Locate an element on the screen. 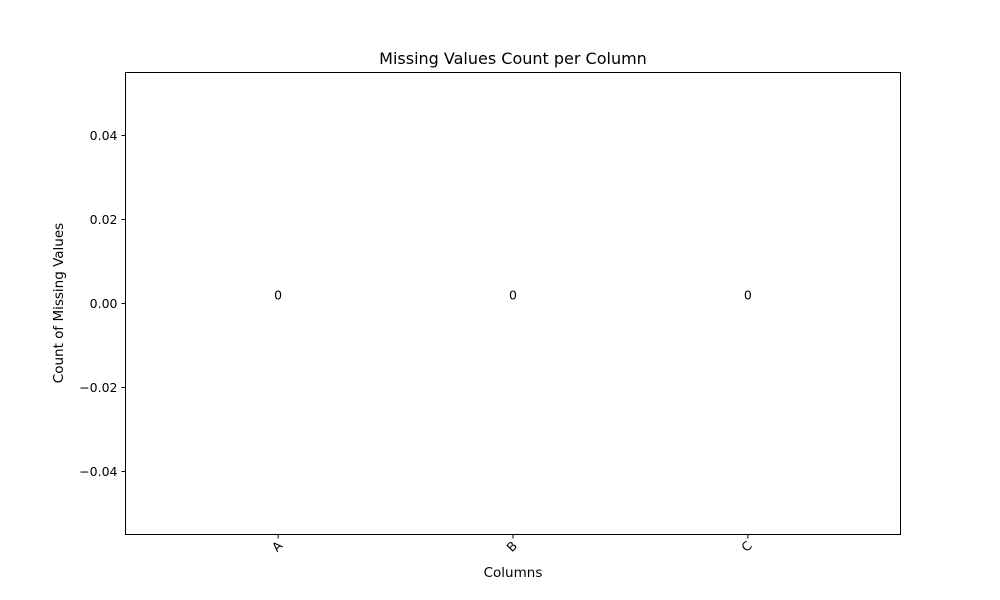  y-tick-label: 0.04 is located at coordinates (104, 135).